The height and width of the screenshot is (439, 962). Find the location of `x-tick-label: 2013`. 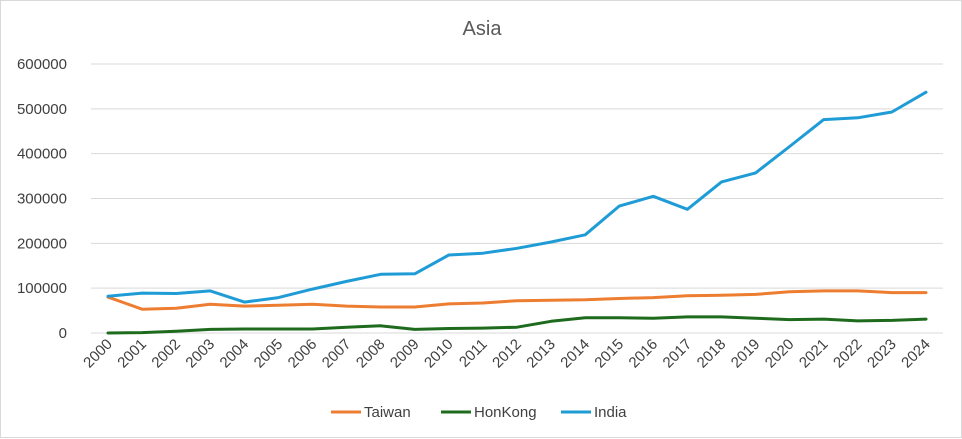

x-tick-label: 2013 is located at coordinates (541, 354).